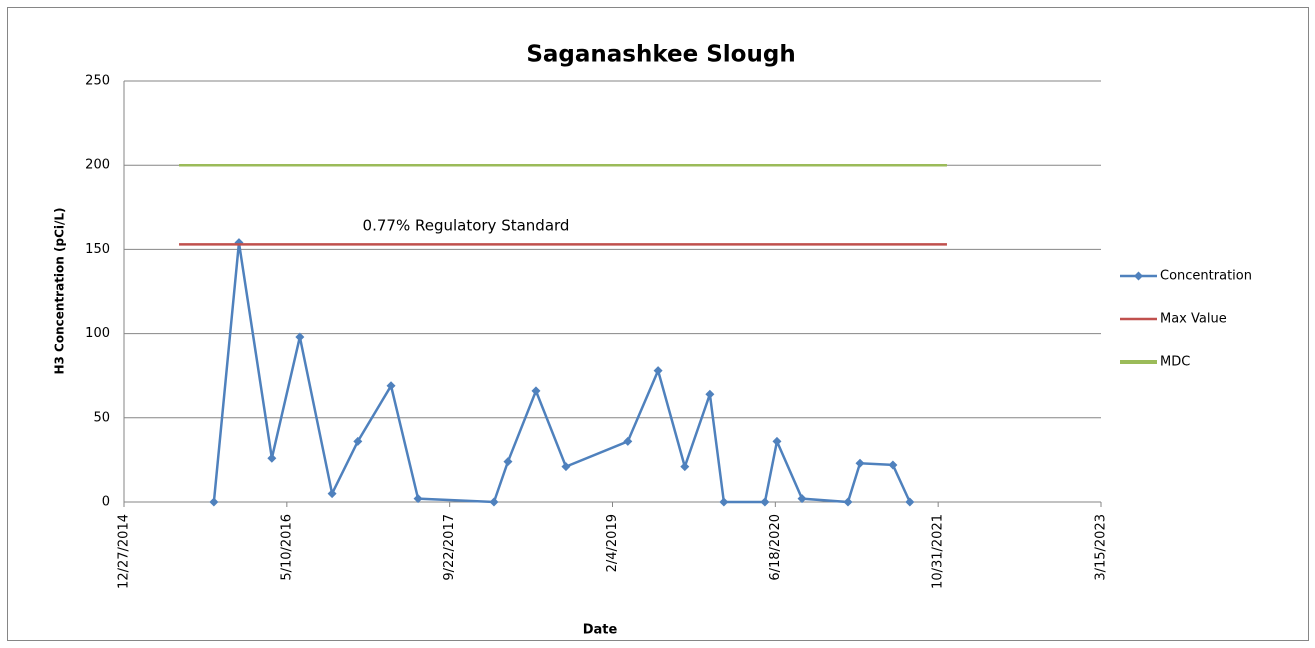 This screenshot has width=1315, height=648. What do you see at coordinates (938, 551) in the screenshot?
I see `x-tick-label: 10/31/2021` at bounding box center [938, 551].